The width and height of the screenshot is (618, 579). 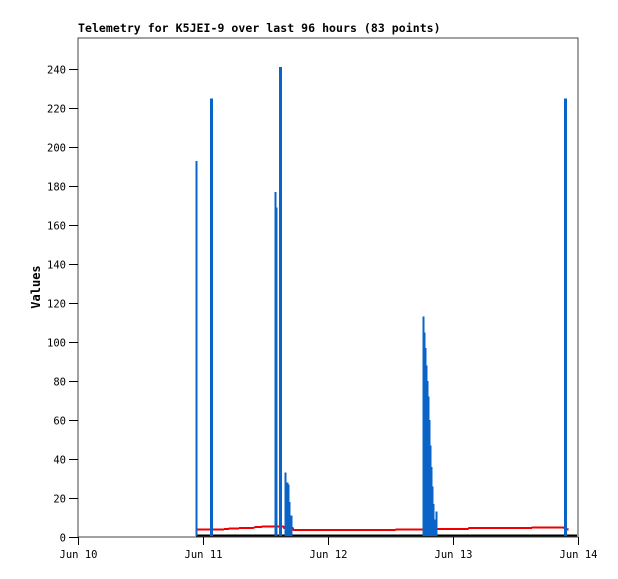 I want to click on y-tick-label: 240, so click(x=56, y=71).